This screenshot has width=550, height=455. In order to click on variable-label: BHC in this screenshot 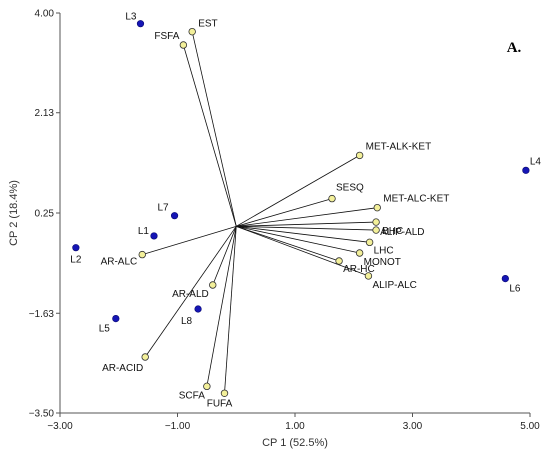, I will do `click(392, 231)`.